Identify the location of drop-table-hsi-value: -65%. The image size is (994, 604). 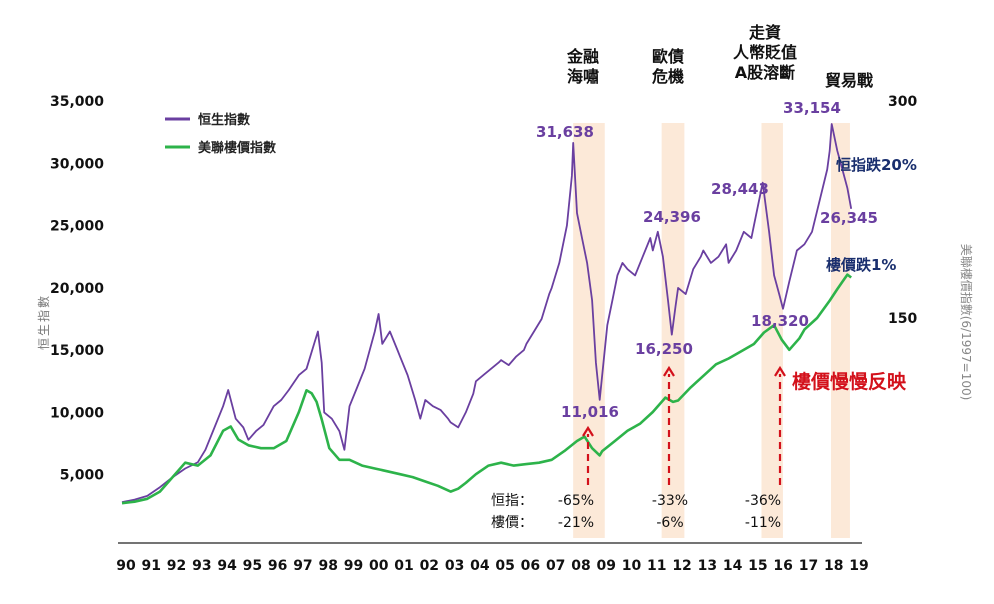
(576, 501).